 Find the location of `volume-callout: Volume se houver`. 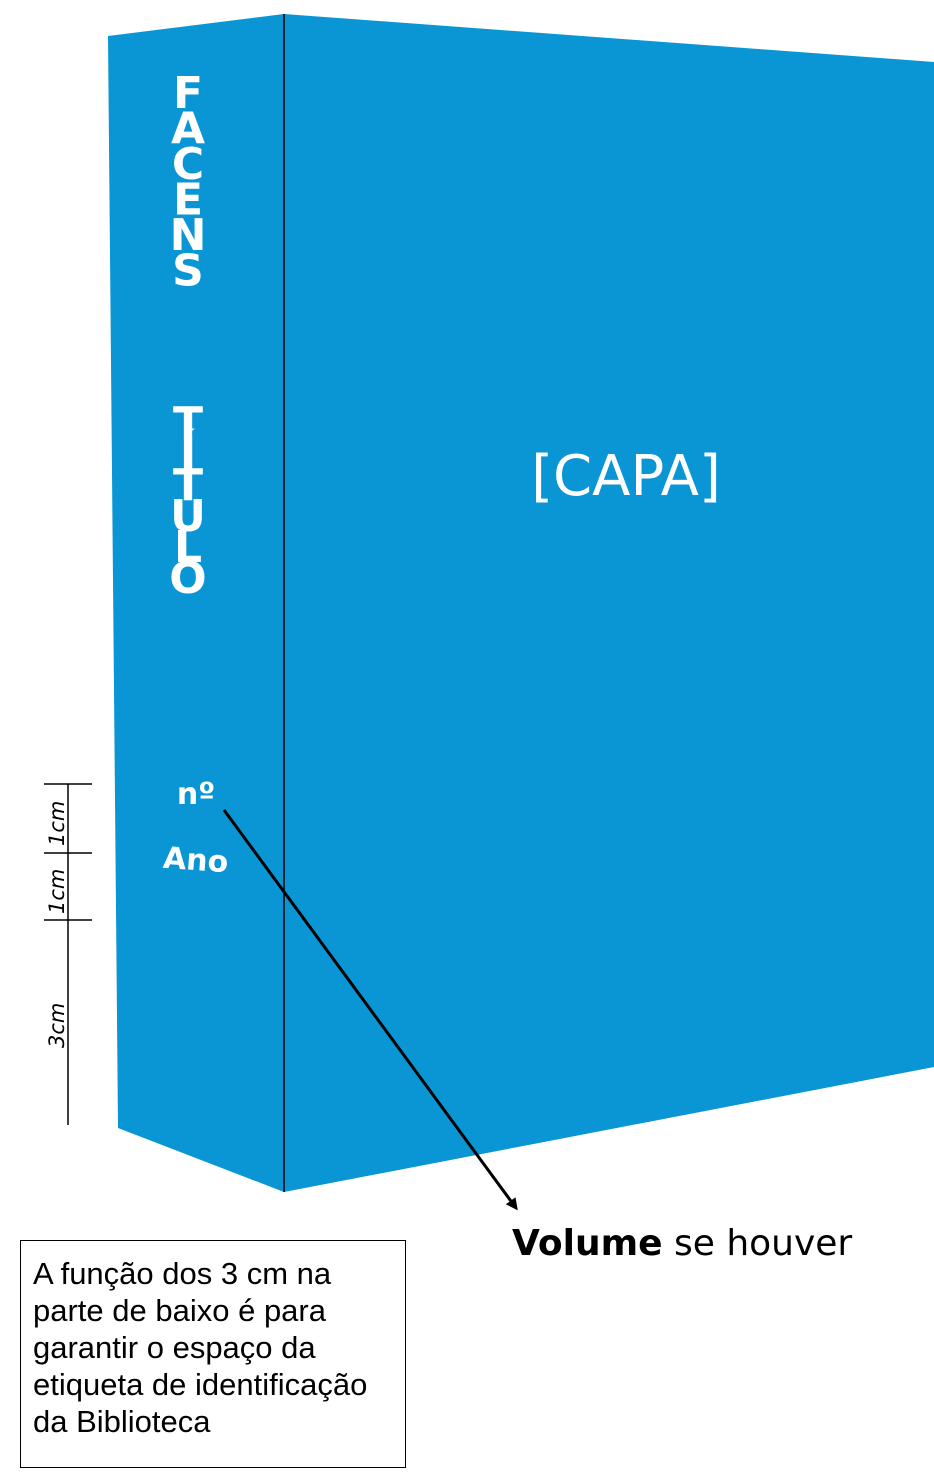

volume-callout: Volume se houver is located at coordinates (682, 1243).